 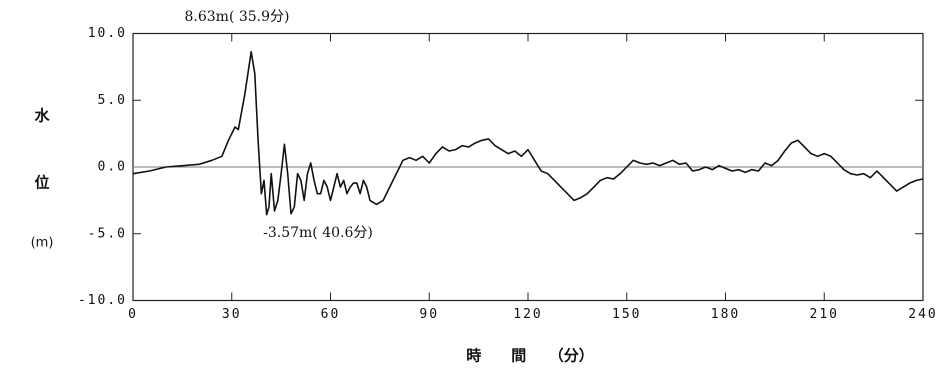 I want to click on y-tick-label: 0.0, so click(x=112, y=167).